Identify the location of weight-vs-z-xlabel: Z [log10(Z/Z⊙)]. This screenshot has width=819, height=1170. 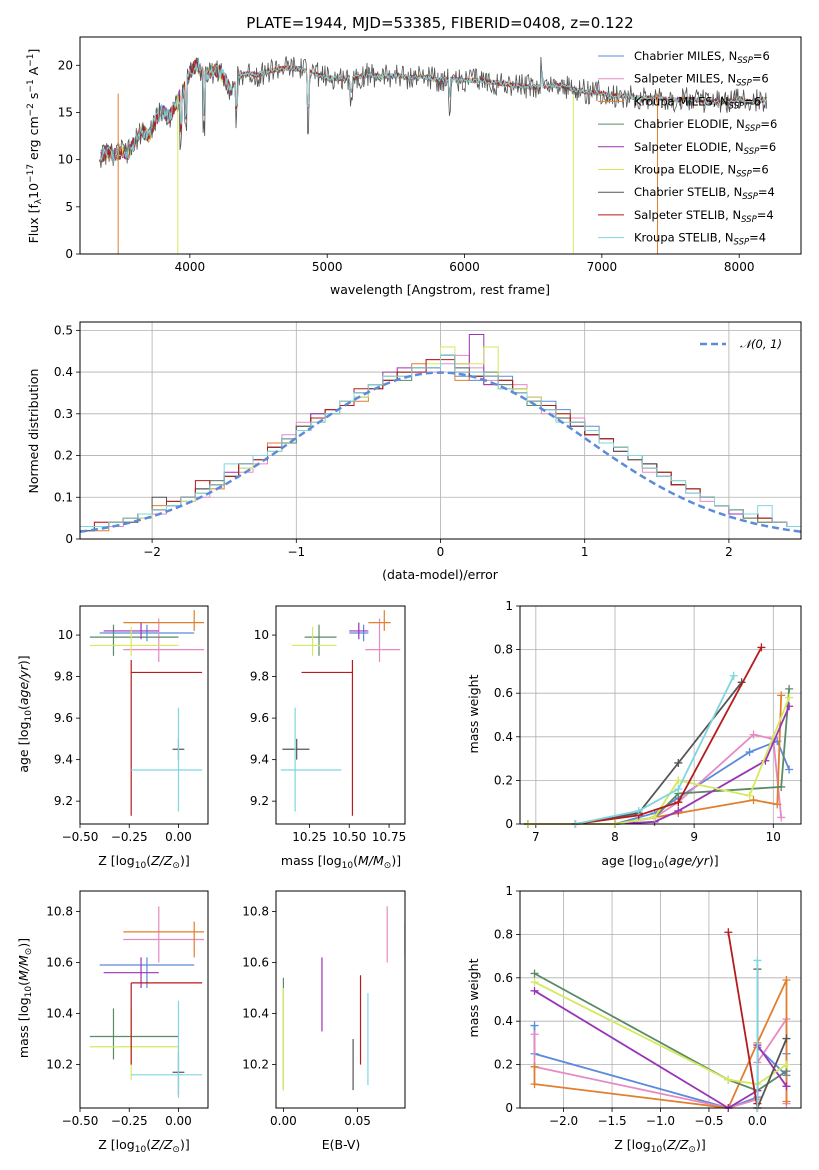
(659, 1146).